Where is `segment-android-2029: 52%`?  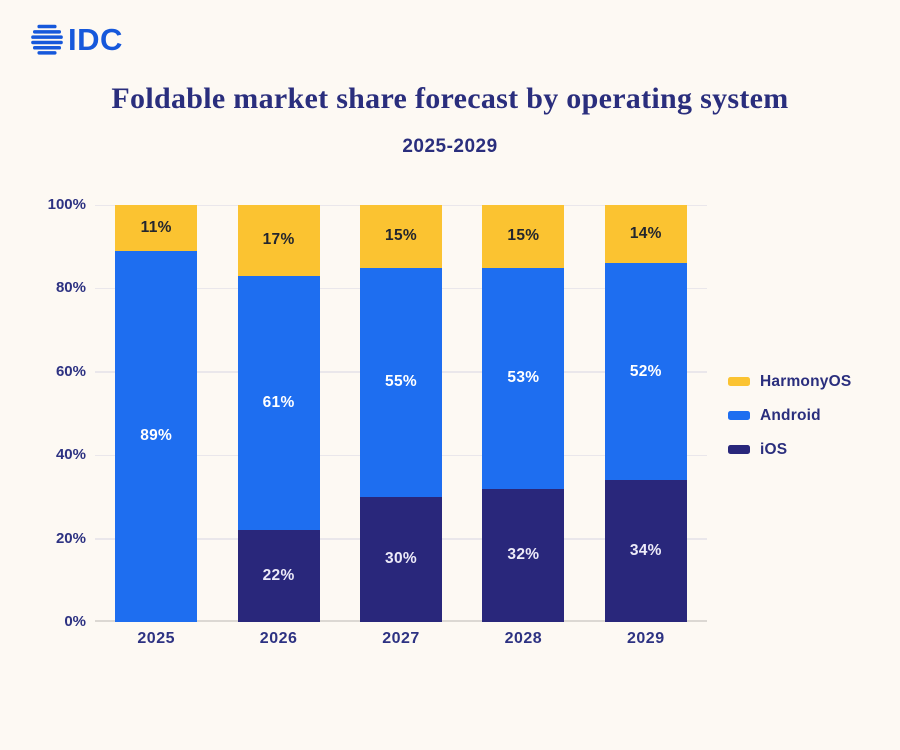
segment-android-2029: 52% is located at coordinates (645, 372).